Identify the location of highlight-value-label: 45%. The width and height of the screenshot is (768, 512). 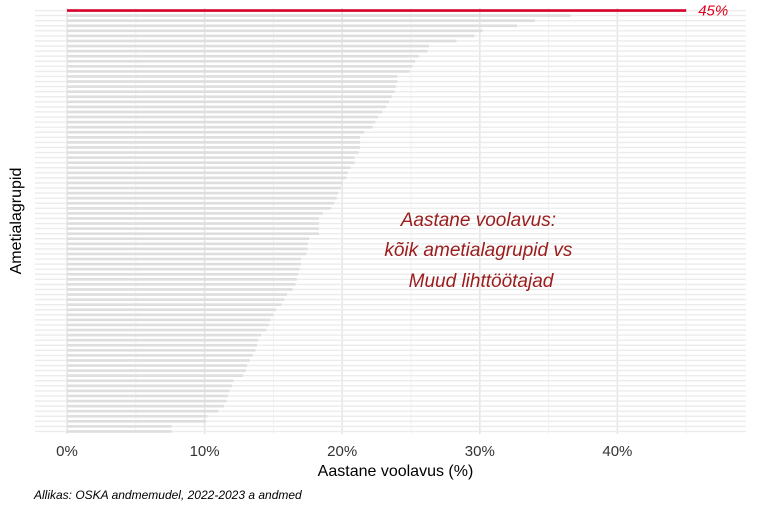
(713, 11).